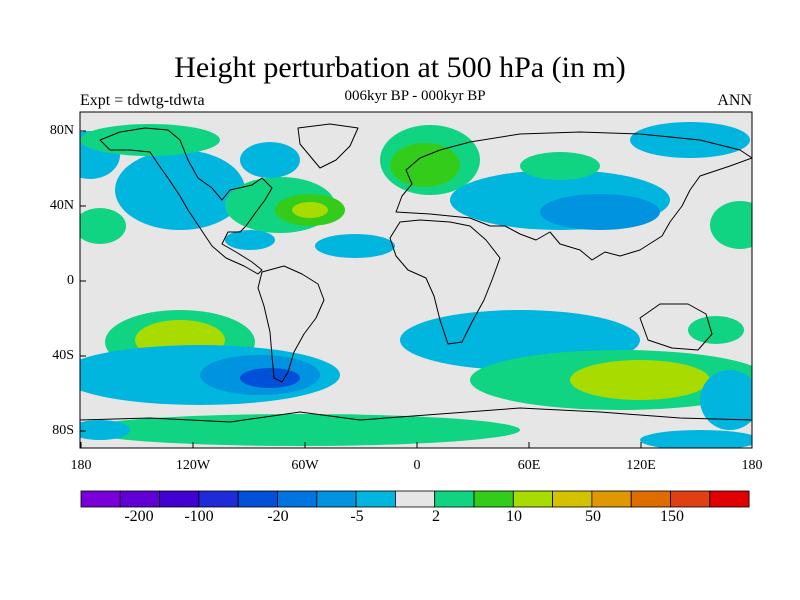  What do you see at coordinates (328, 146) in the screenshot?
I see `greenland-coast` at bounding box center [328, 146].